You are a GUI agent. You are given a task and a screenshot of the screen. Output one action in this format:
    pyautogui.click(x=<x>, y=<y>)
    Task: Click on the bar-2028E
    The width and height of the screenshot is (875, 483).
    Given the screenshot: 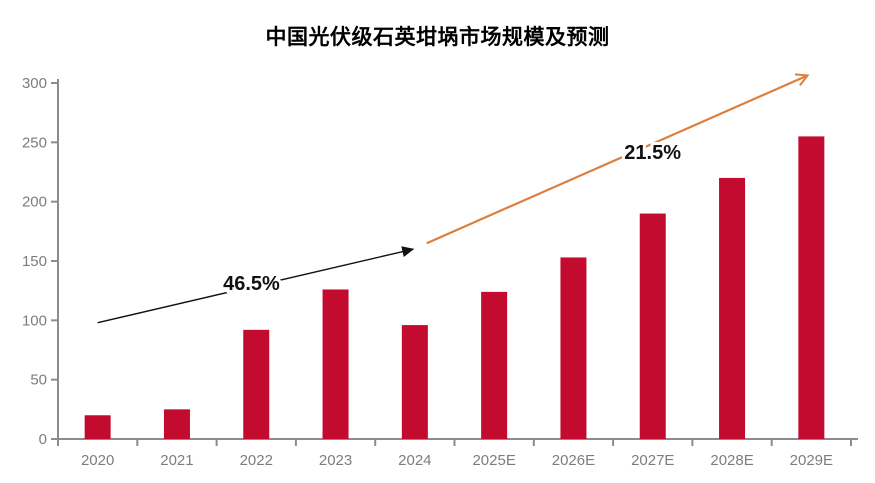 What is the action you would take?
    pyautogui.click(x=732, y=308)
    